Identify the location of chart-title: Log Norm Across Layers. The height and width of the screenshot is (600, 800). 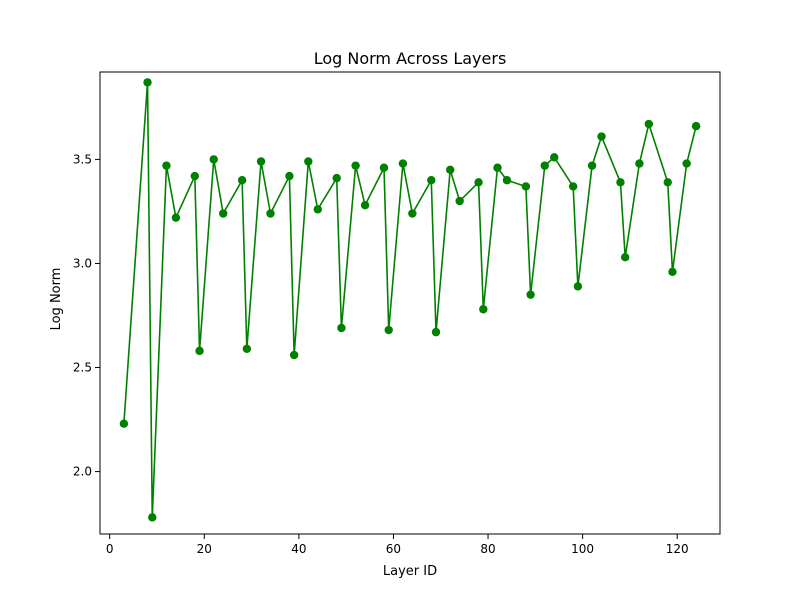
(410, 58).